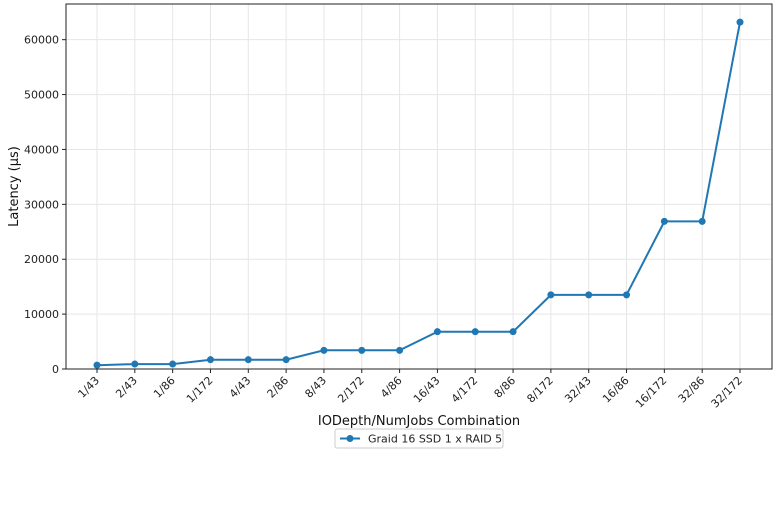 The width and height of the screenshot is (780, 516). I want to click on x-tick-label: 2/172, so click(351, 390).